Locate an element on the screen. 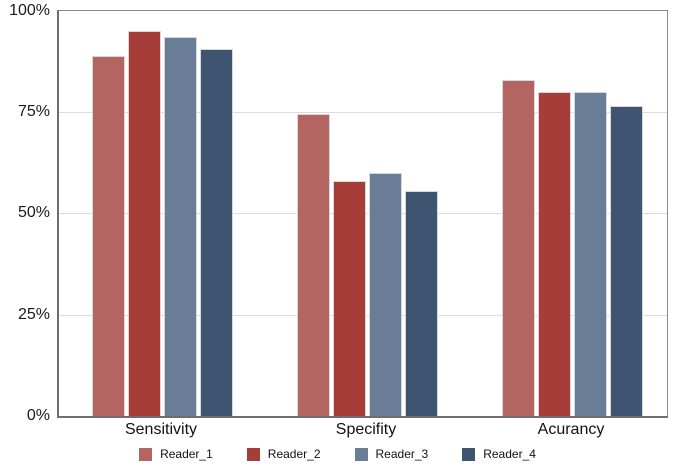  bar-reader_2-sensitivity is located at coordinates (144, 223).